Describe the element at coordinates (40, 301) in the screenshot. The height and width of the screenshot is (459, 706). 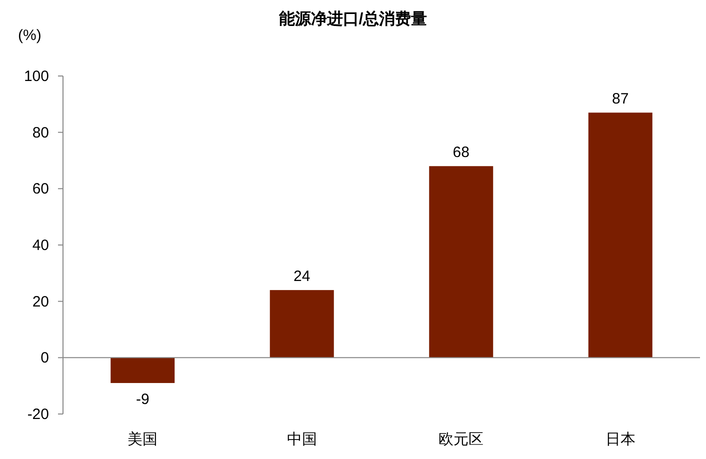
I see `y-tick-label: 20` at that location.